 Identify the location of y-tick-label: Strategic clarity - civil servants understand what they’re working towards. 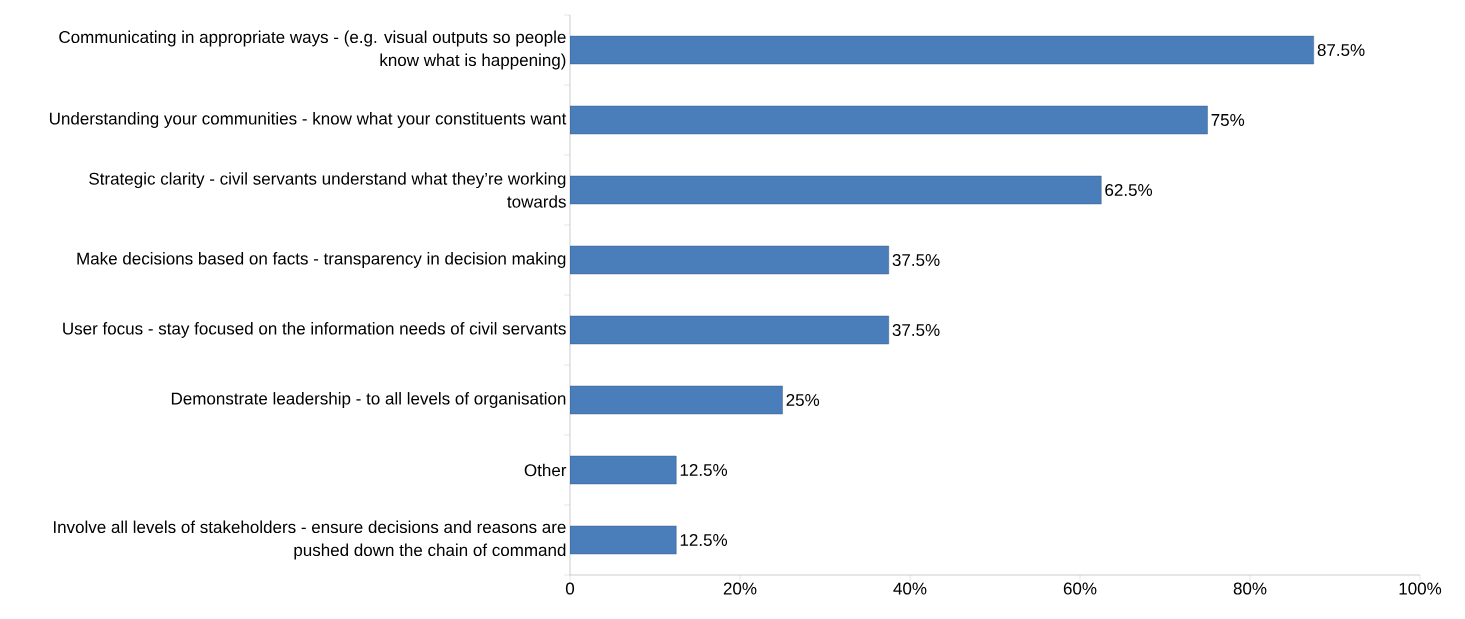
(327, 190).